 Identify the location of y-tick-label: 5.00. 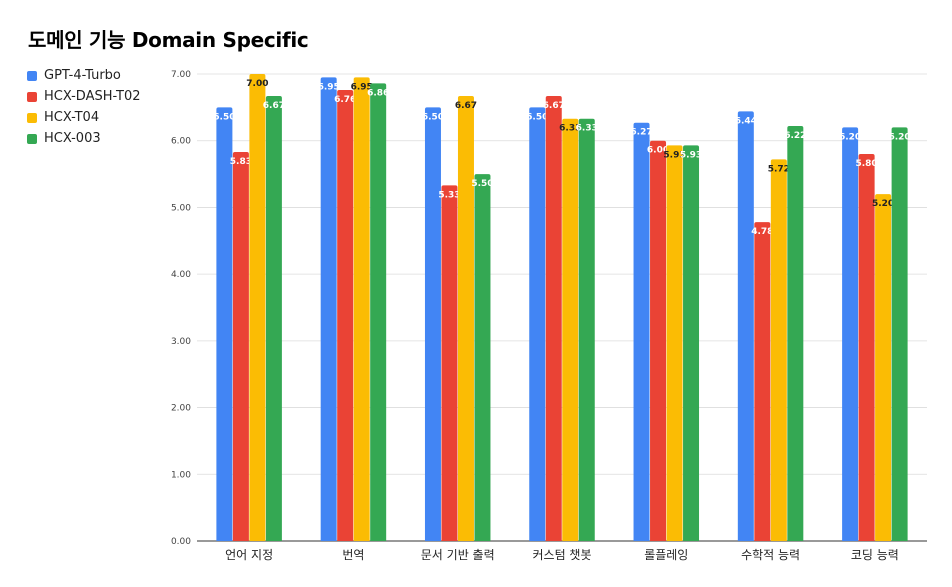
(181, 208).